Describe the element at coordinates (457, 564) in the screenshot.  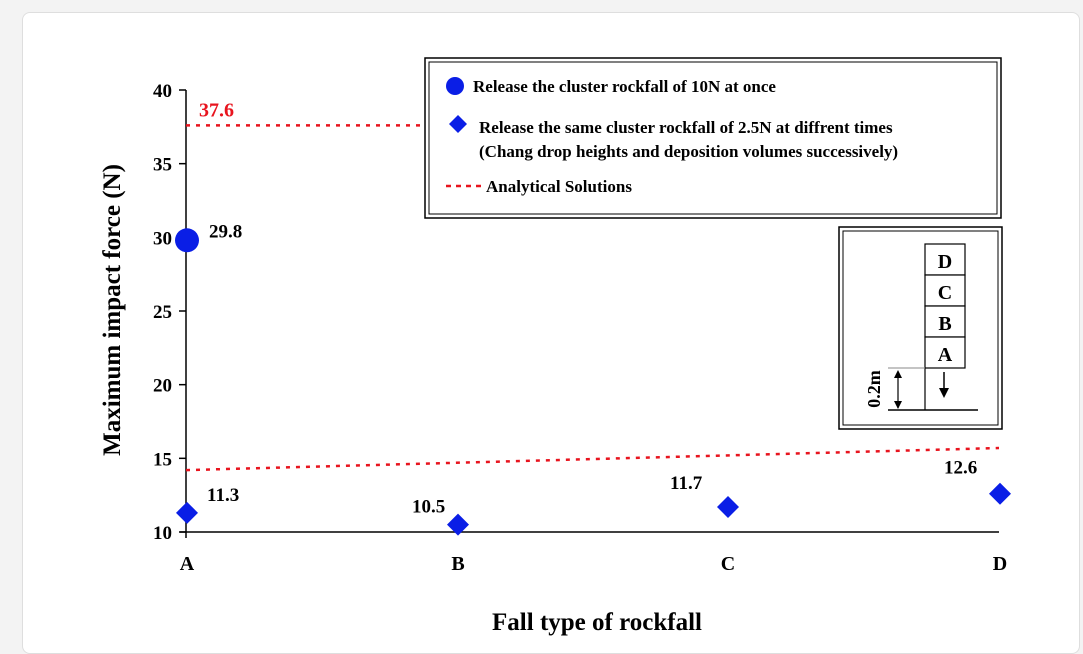
I see `x-tick-label: B` at that location.